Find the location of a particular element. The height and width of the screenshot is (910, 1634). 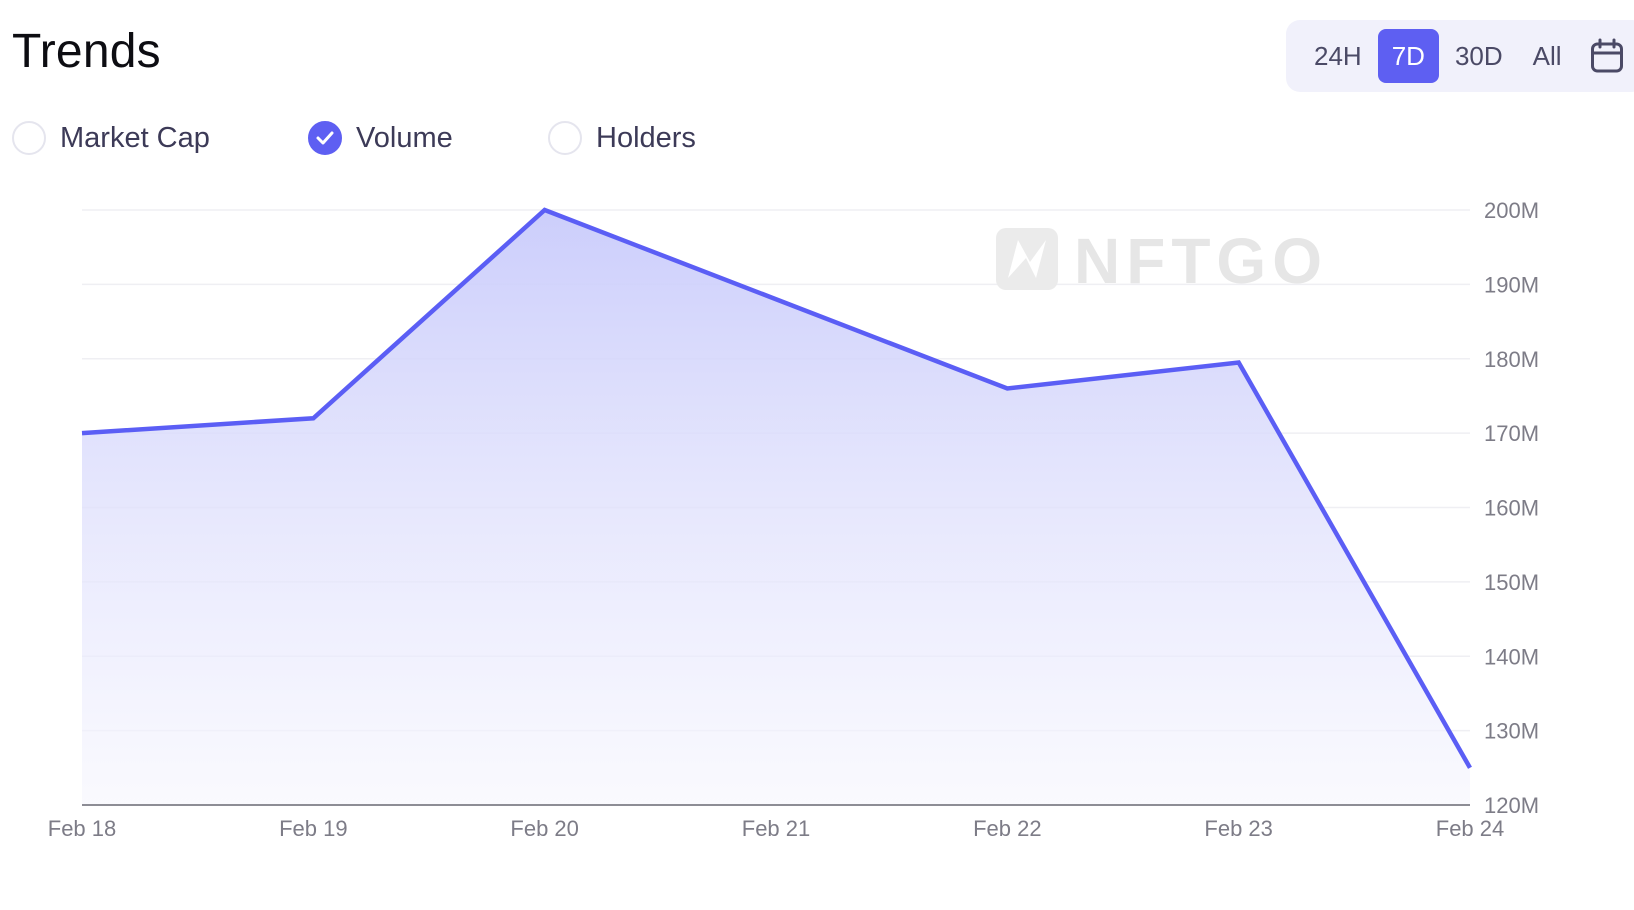

range-24h-button: 24H is located at coordinates (1338, 55).